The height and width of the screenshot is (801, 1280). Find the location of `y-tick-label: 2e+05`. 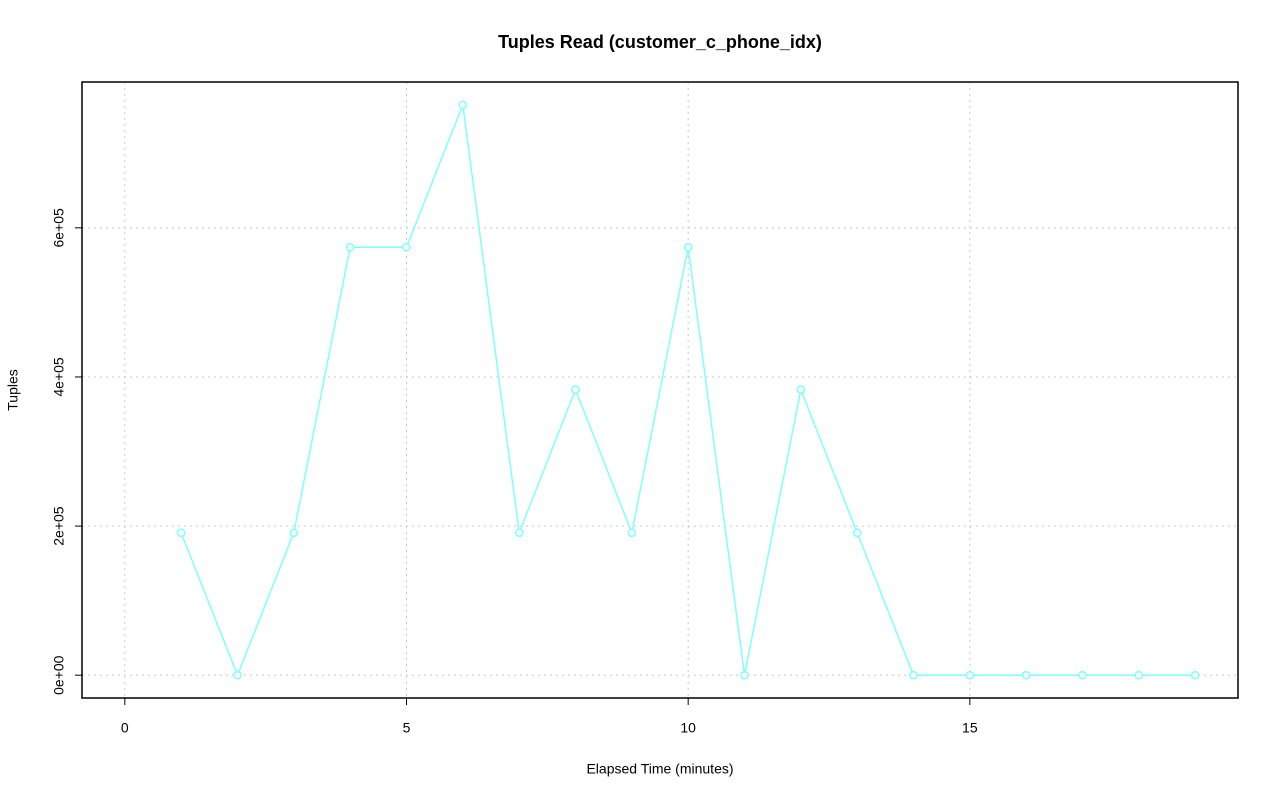

y-tick-label: 2e+05 is located at coordinates (59, 526).